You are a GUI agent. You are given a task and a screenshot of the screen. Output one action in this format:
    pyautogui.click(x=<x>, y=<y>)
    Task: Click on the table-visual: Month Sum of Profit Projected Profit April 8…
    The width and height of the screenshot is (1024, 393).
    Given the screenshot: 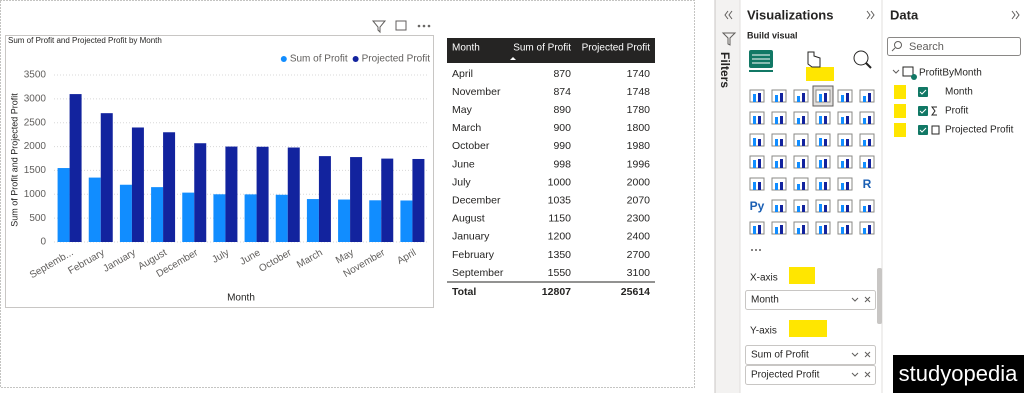 What is the action you would take?
    pyautogui.click(x=551, y=168)
    